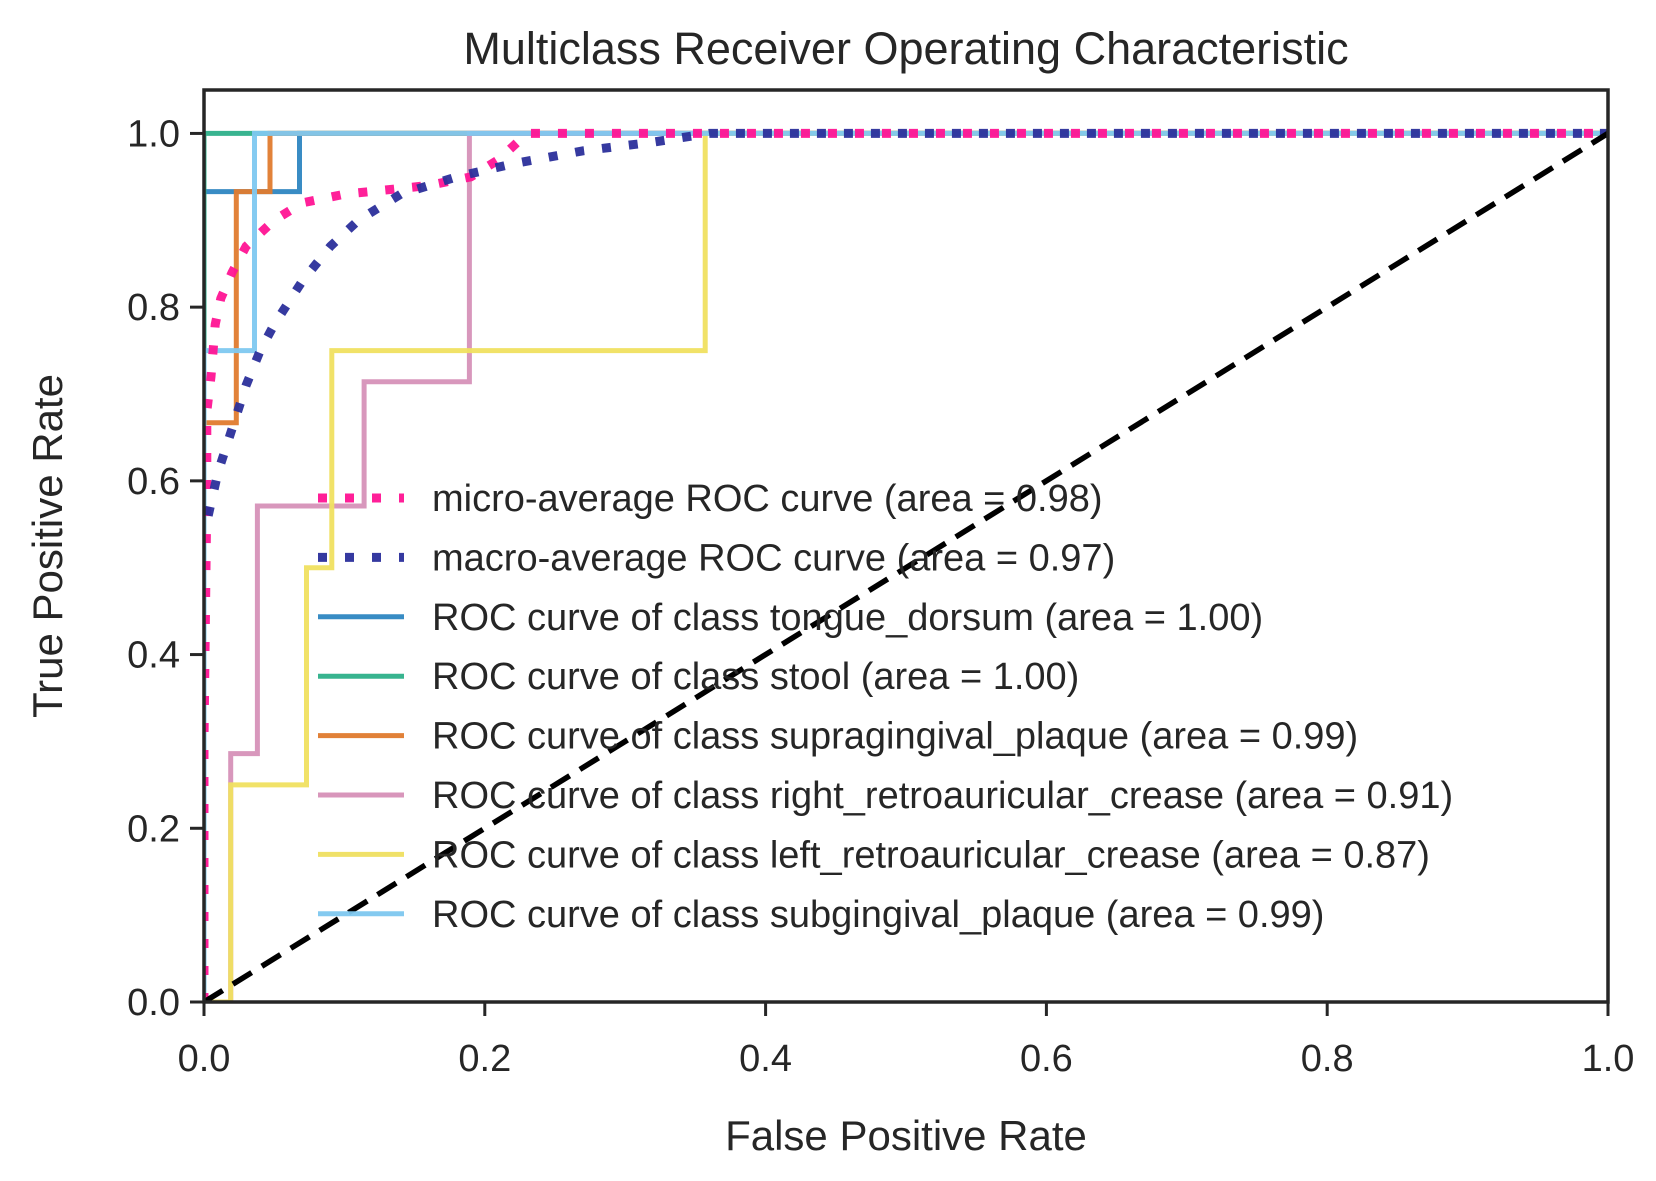 The image size is (1656, 1181). Describe the element at coordinates (906, 1135) in the screenshot. I see `x-axis-title: False Positive Rate` at that location.